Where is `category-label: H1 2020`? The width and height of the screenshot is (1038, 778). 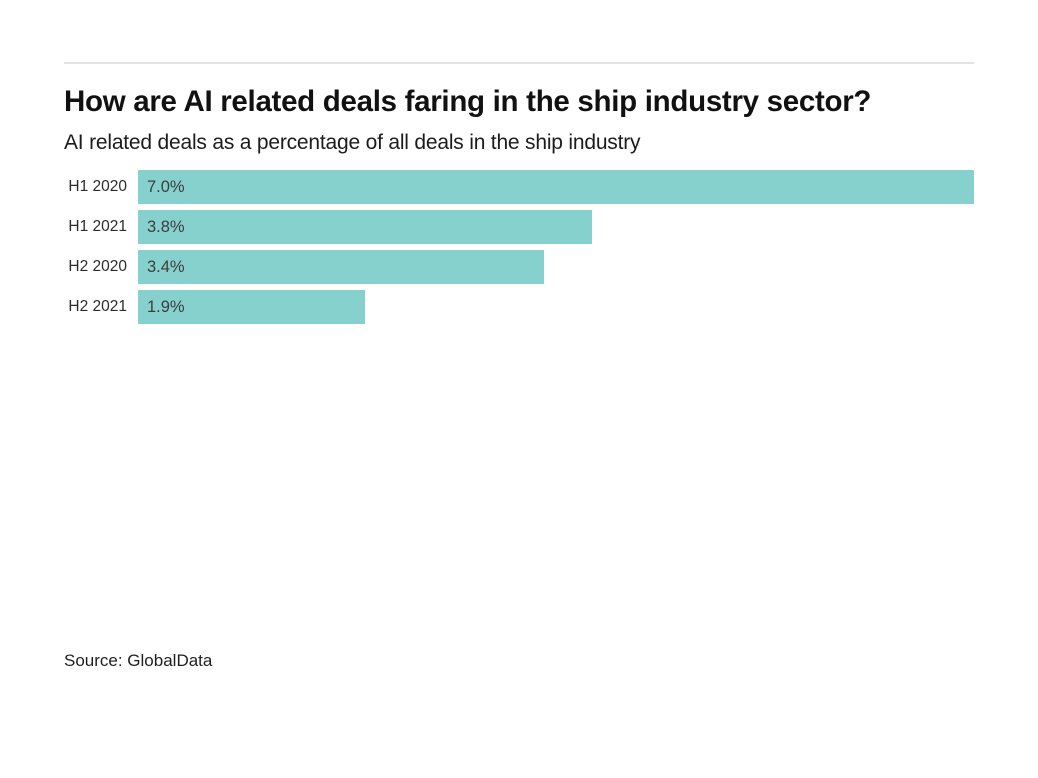
category-label: H1 2020 is located at coordinates (97, 186).